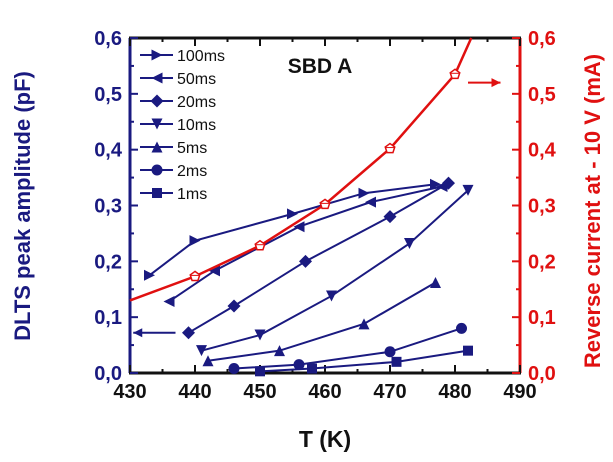 This screenshot has width=613, height=462. I want to click on y-tick-label: 0,5, so click(108, 95).